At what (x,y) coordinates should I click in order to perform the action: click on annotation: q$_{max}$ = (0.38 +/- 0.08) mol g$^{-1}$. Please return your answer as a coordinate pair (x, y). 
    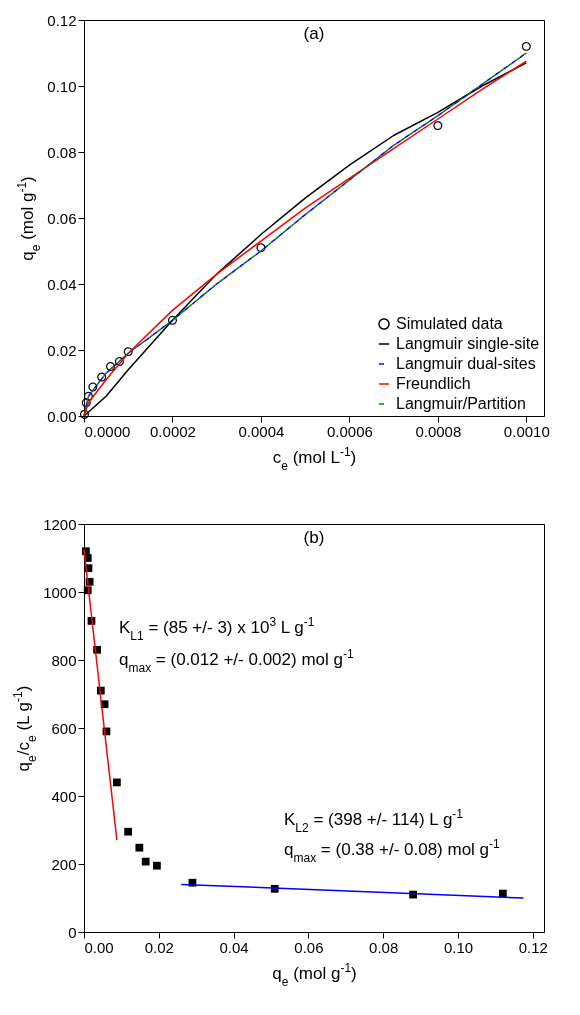
    Looking at the image, I should click on (392, 851).